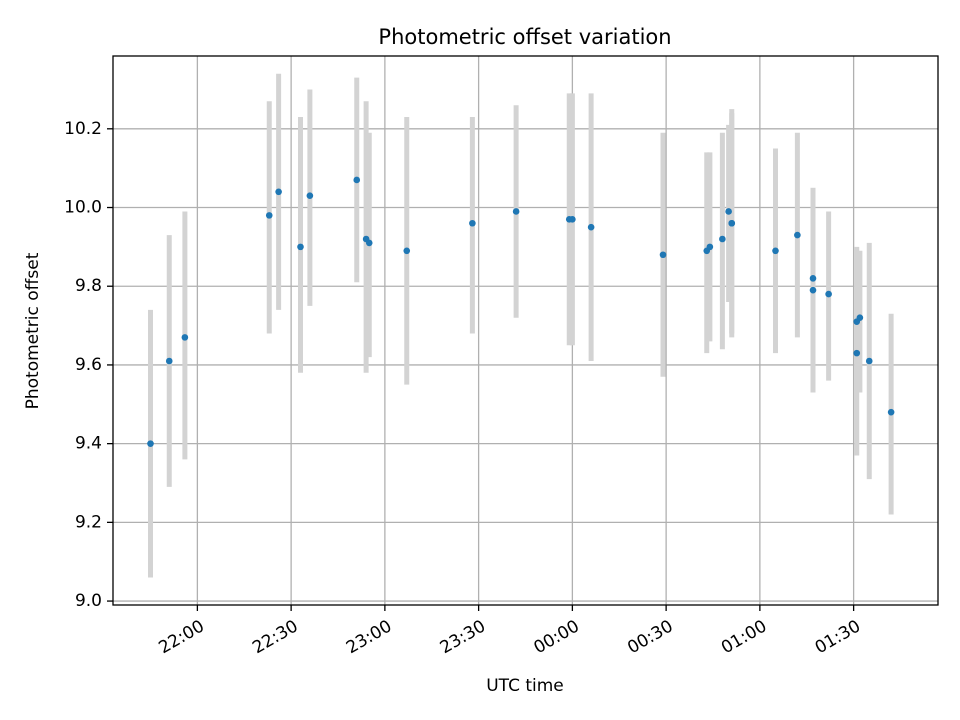 The height and width of the screenshot is (720, 960). Describe the element at coordinates (525, 686) in the screenshot. I see `x-axis-title: UTC time` at that location.